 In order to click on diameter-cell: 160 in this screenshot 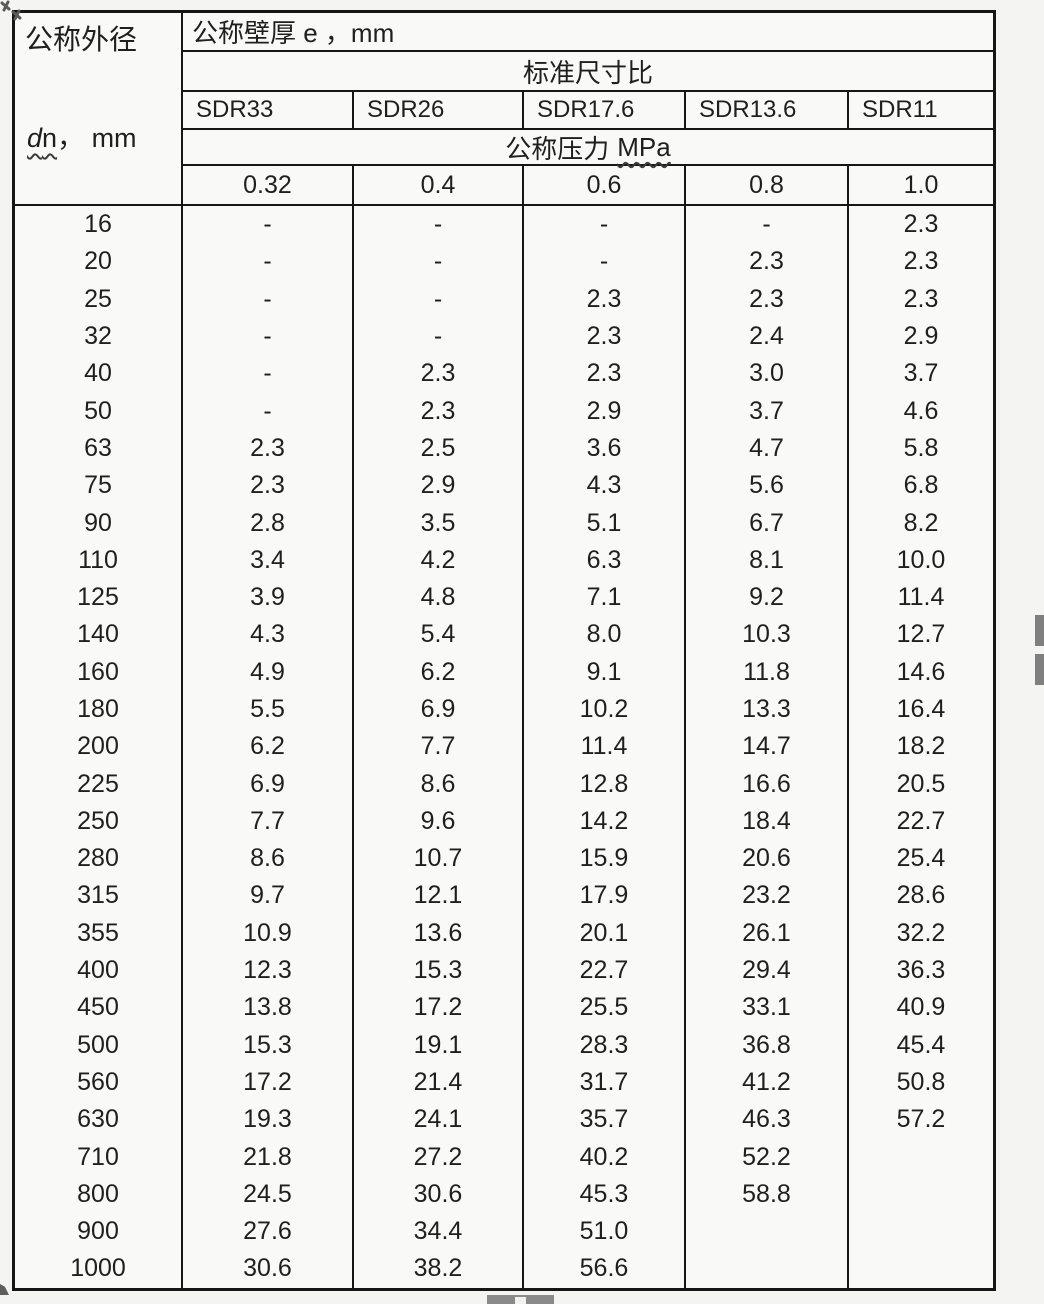, I will do `click(99, 672)`.